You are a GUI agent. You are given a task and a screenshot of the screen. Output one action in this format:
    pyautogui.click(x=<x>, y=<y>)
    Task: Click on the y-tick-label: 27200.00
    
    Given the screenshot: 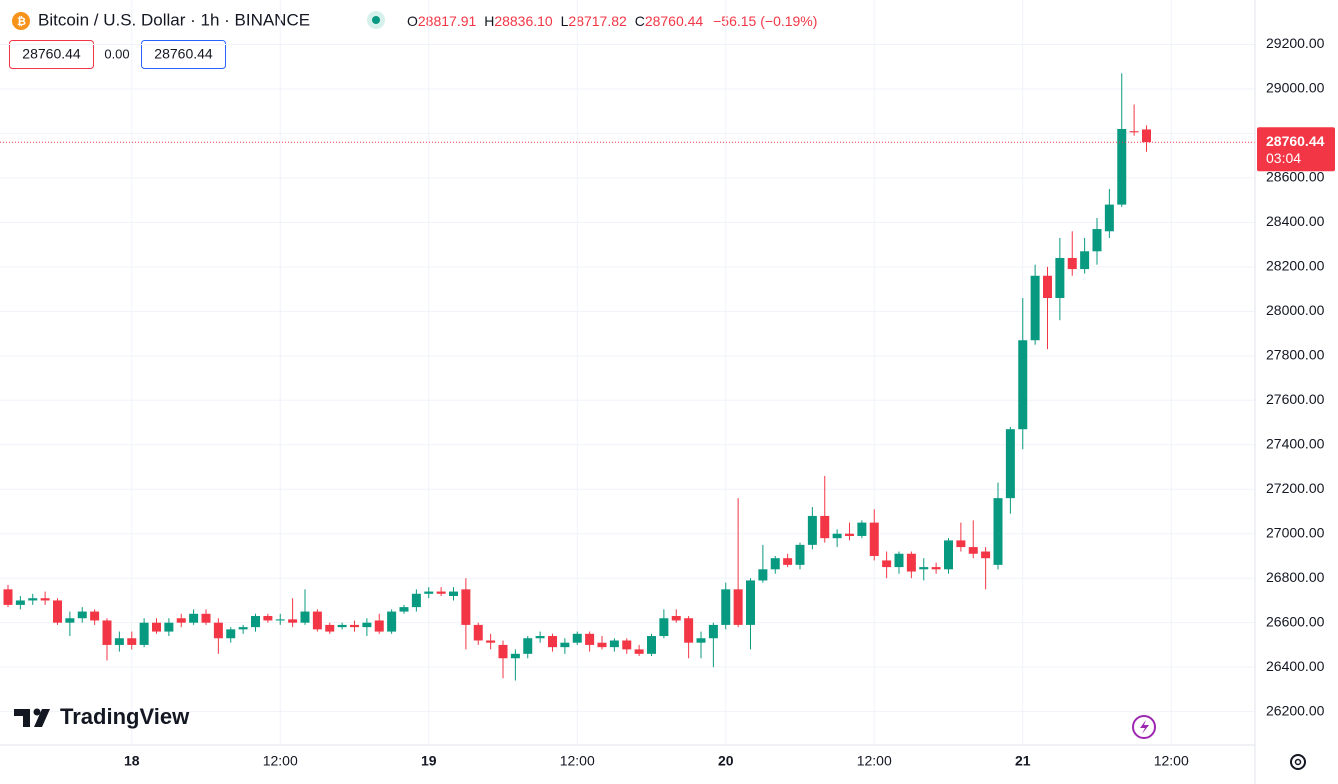 What is the action you would take?
    pyautogui.click(x=1295, y=488)
    